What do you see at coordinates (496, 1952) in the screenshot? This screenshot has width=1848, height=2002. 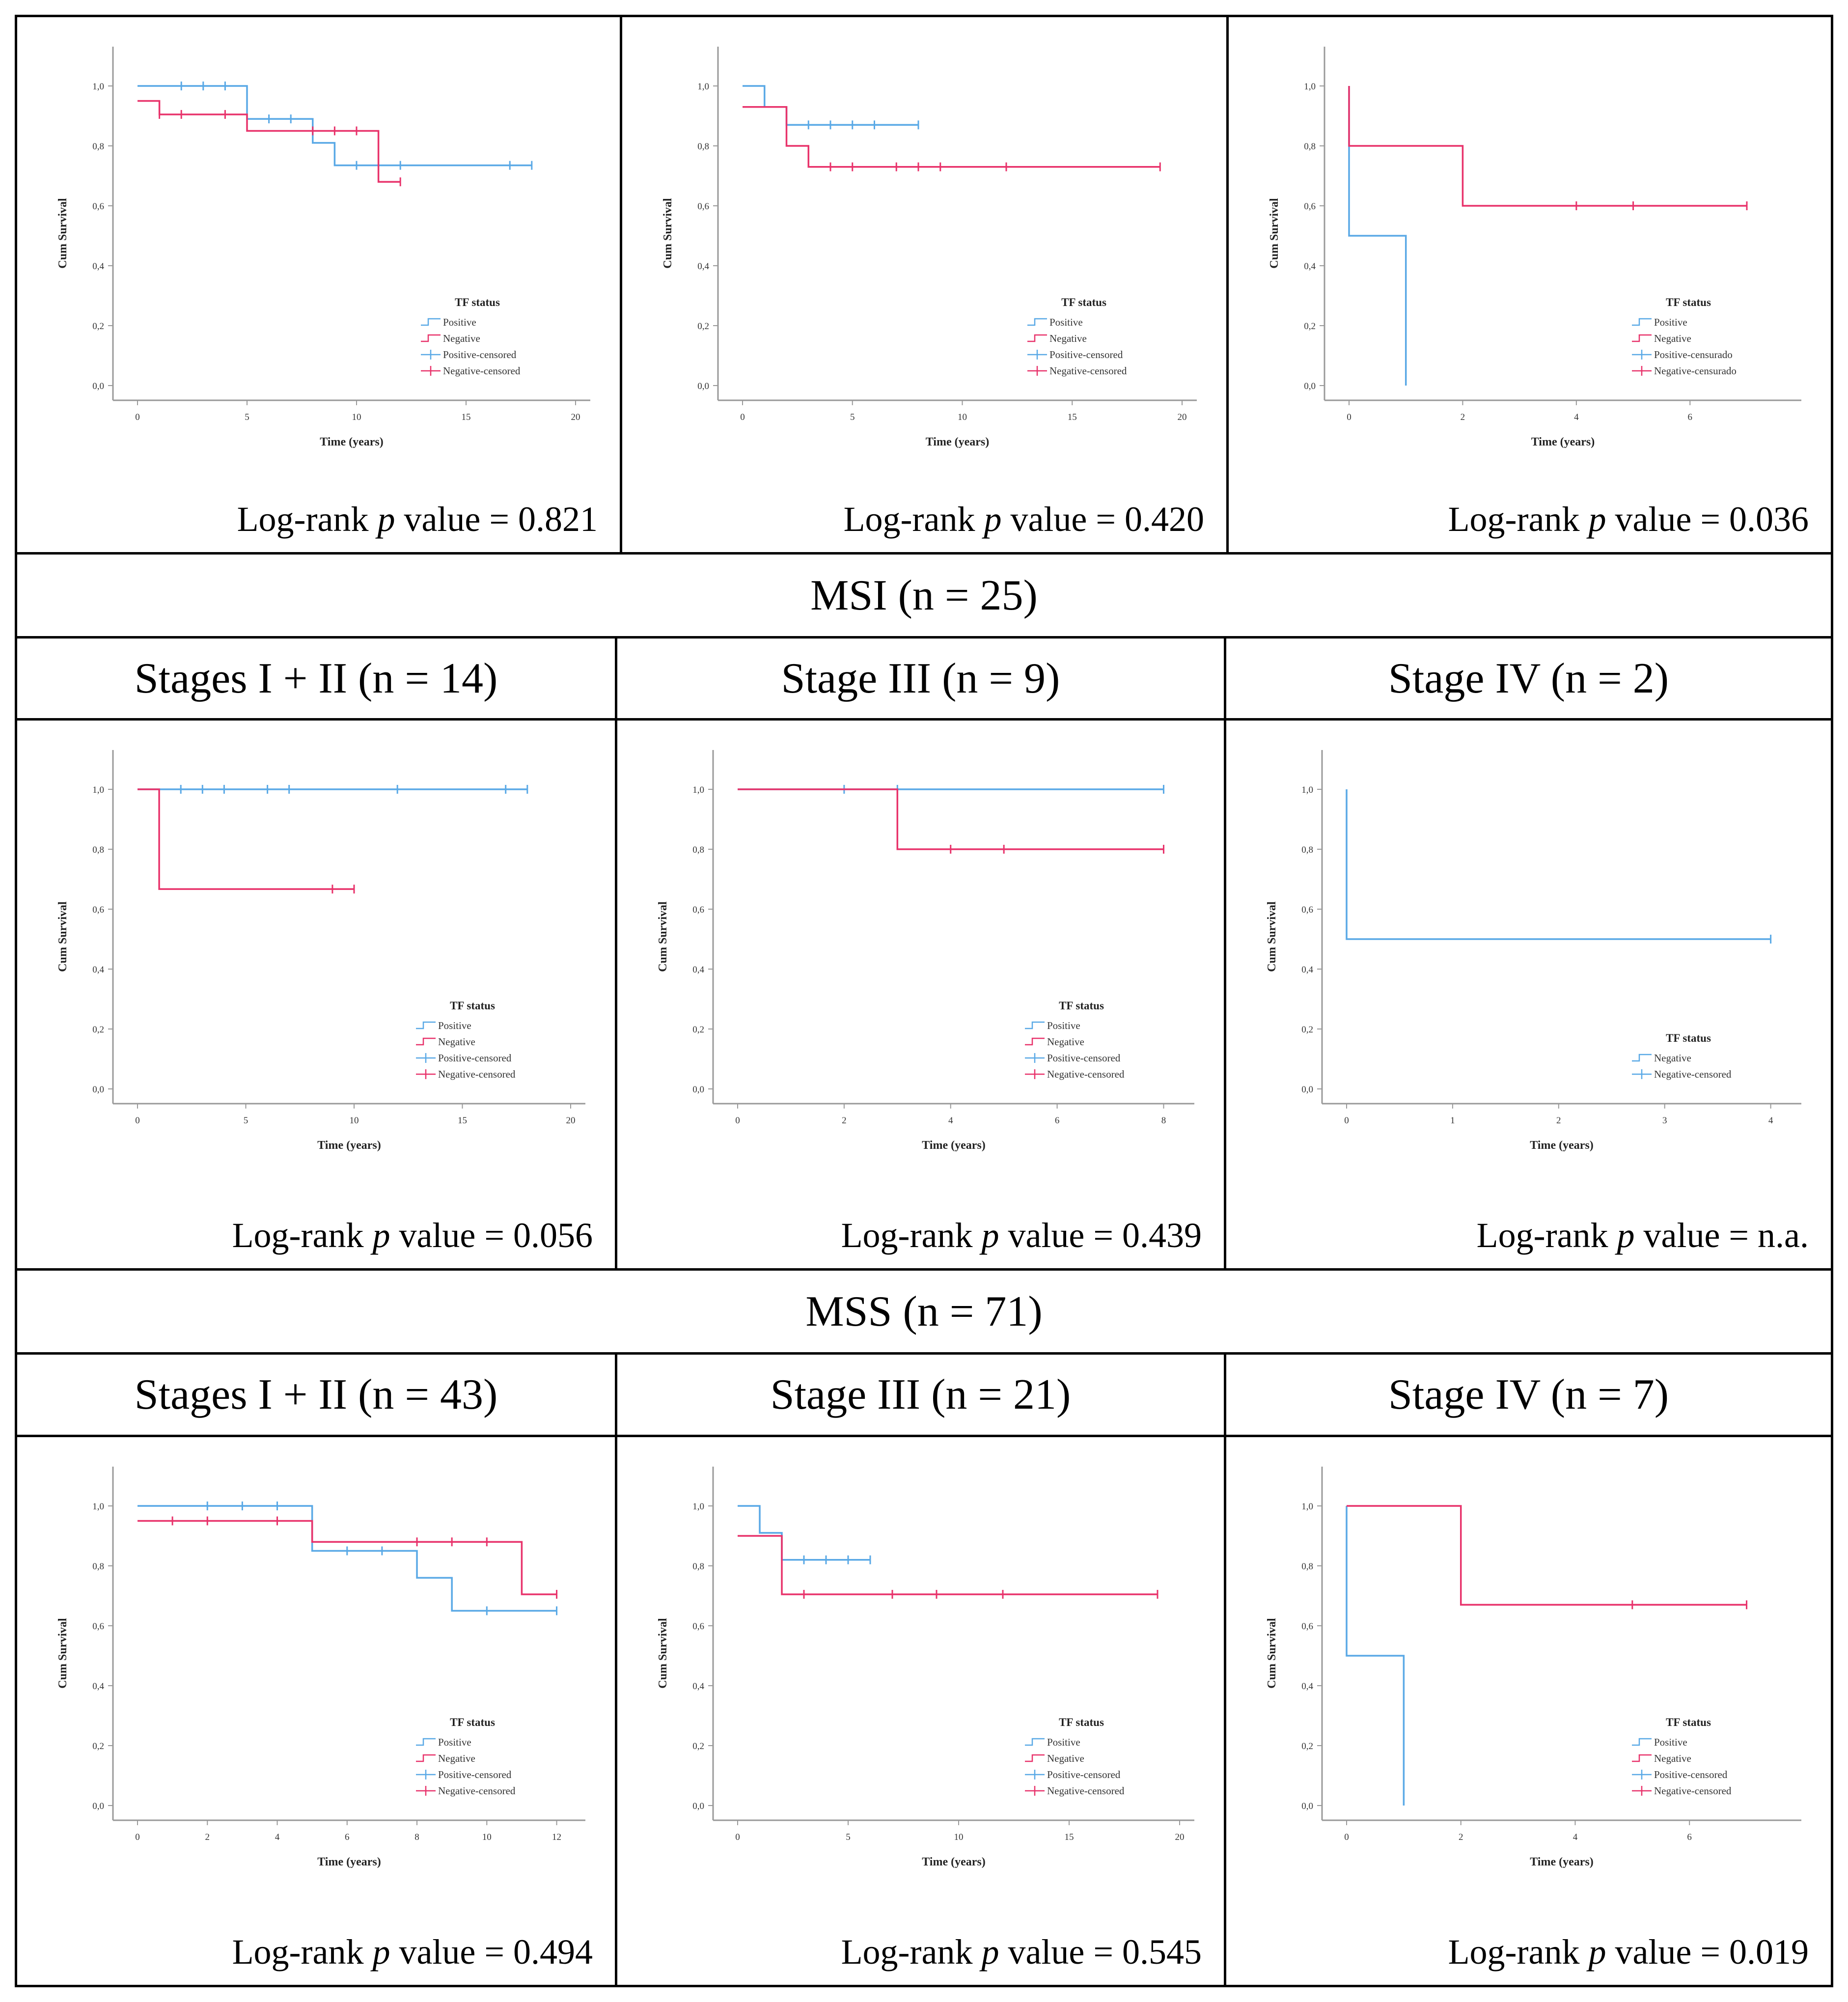 I see `pvalue-rest: value = 0.494` at bounding box center [496, 1952].